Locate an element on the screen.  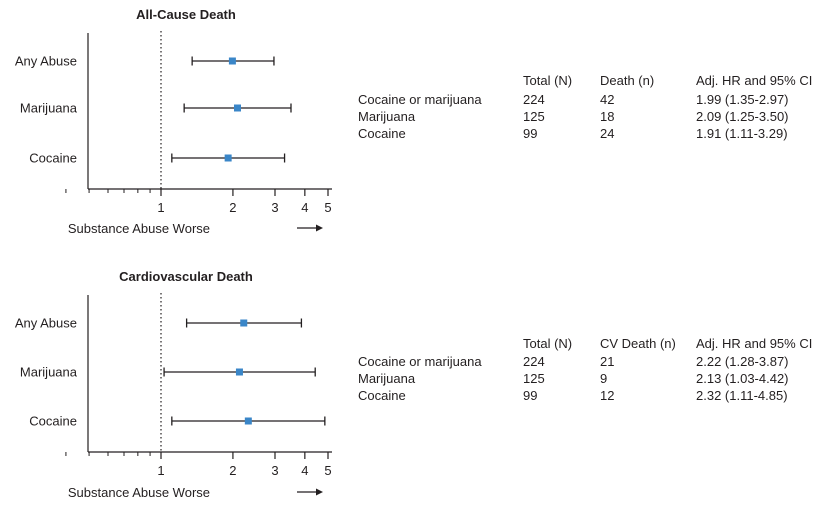
table-cell: 2.32 (1.11-4.85) is located at coordinates (742, 395).